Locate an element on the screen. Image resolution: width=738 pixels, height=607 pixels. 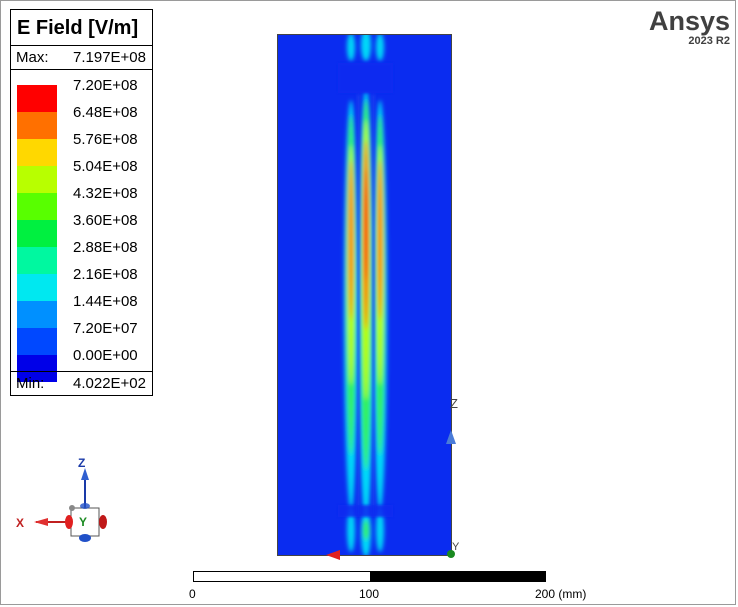
field-streaks is located at coordinates (365, 295).